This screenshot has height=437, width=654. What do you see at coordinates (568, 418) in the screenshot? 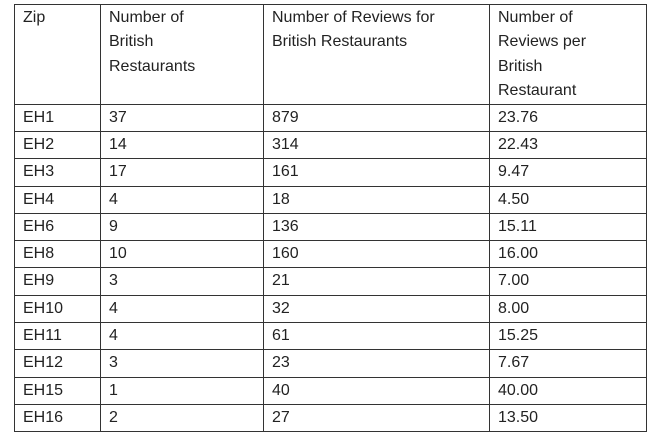
I see `cell-reviews-per-restaurant: 13.50` at bounding box center [568, 418].